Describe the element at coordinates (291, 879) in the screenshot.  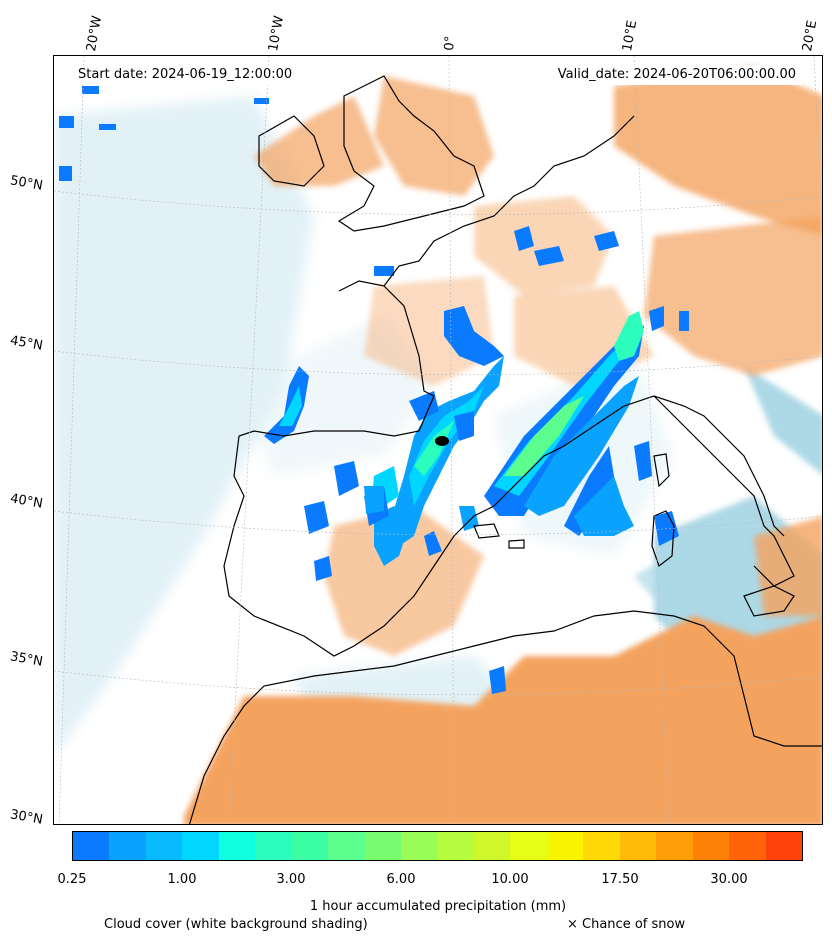
I see `colorbar-tick: 3.00` at that location.